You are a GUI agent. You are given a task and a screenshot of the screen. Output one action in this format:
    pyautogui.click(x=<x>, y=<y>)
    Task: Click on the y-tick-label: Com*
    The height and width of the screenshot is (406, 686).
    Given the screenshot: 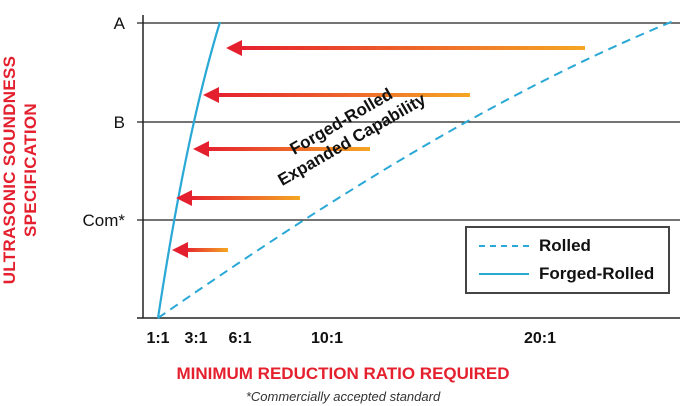 What is the action you would take?
    pyautogui.click(x=103, y=220)
    